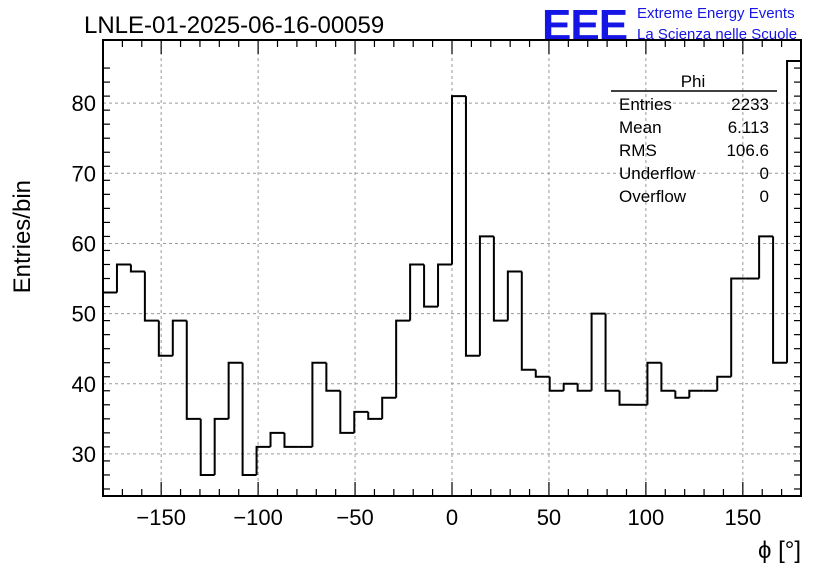  What do you see at coordinates (84, 103) in the screenshot?
I see `y-tick-label: 80` at bounding box center [84, 103].